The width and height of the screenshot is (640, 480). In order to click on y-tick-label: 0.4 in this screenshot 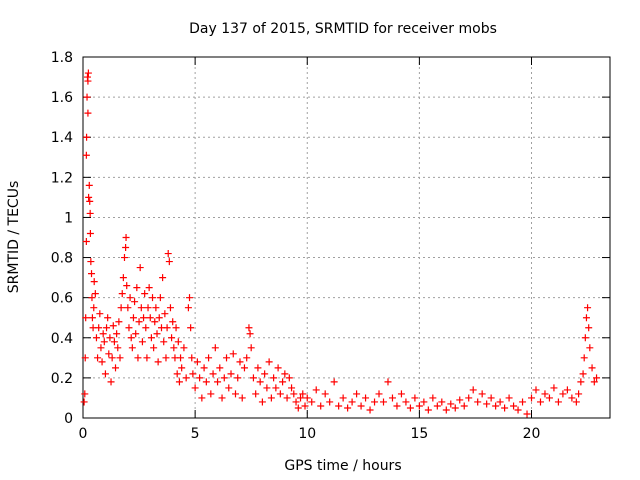, I will do `click(62, 339)`.